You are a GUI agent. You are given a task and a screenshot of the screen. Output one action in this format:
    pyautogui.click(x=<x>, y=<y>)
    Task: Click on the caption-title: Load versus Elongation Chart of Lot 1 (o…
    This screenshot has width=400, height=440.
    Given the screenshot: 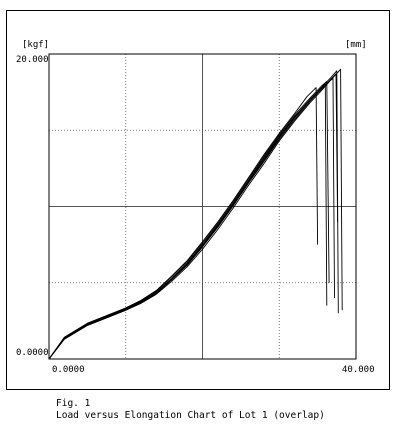 What is the action you would take?
    pyautogui.click(x=190, y=415)
    